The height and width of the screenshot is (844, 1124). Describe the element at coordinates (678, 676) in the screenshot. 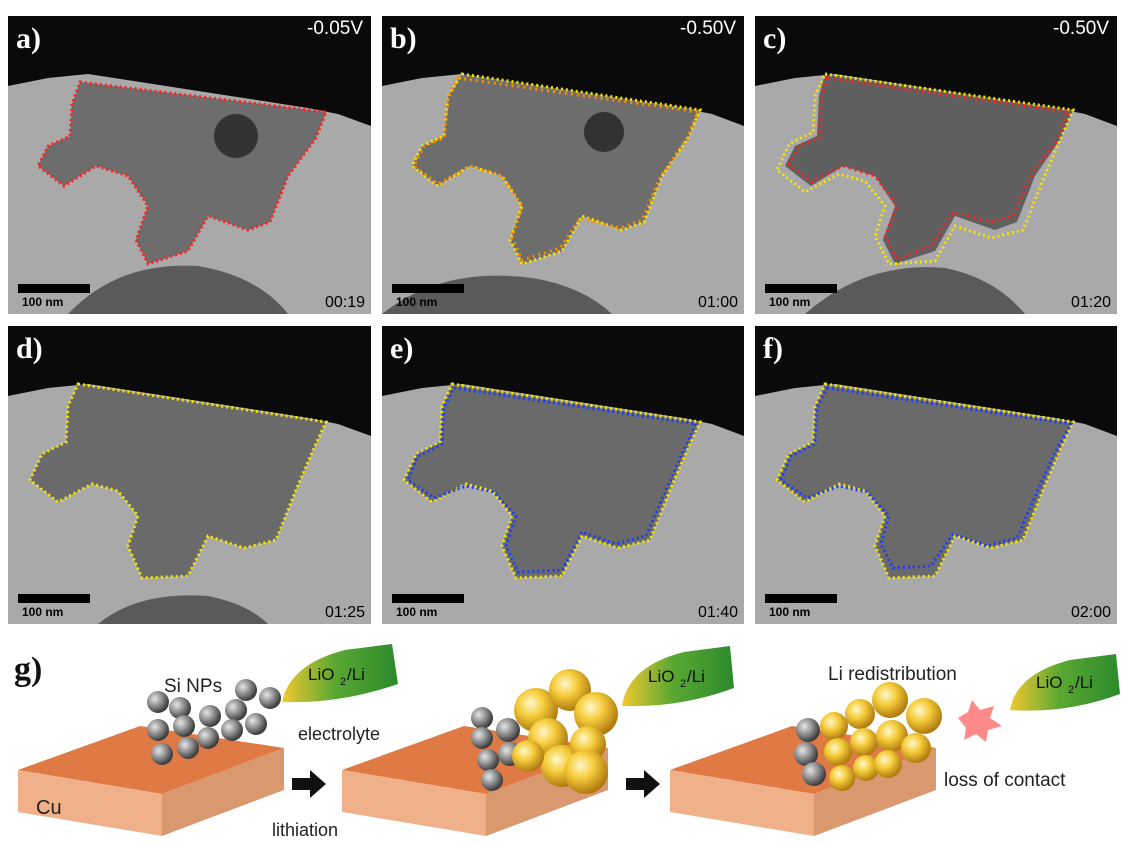

I see `lio2-electrode-2: LiO 2 /Li` at that location.